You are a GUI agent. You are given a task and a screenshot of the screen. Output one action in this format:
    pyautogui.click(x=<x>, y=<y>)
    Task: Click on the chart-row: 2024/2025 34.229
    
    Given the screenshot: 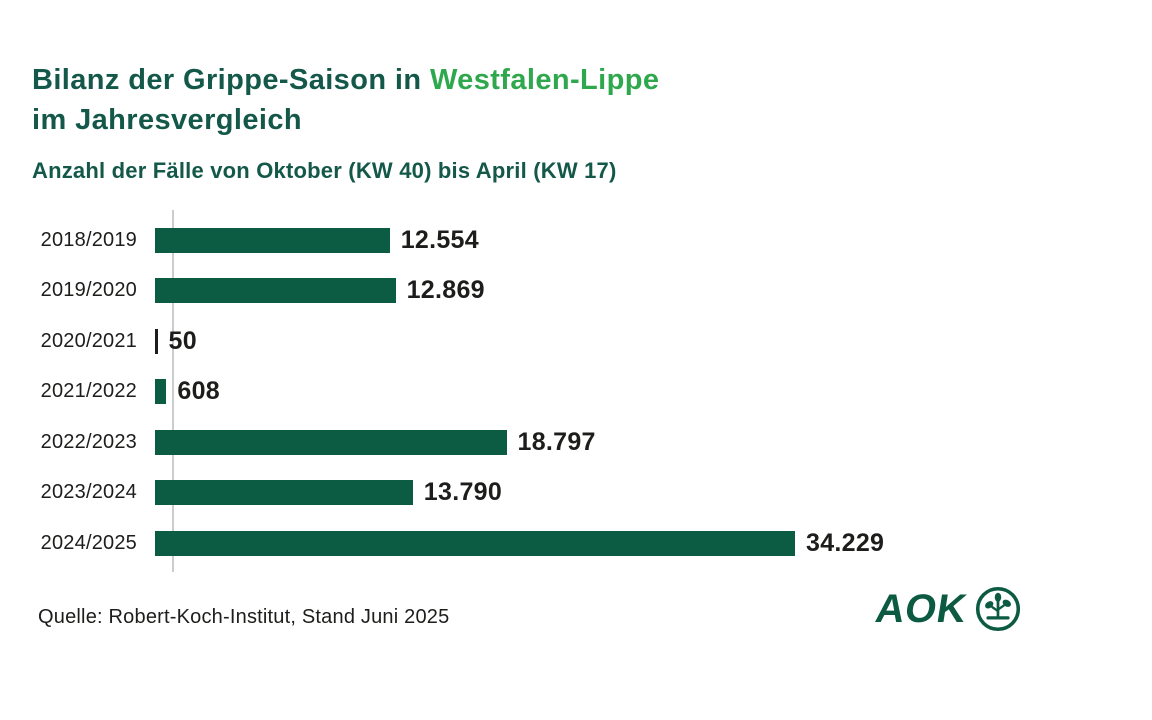 What is the action you would take?
    pyautogui.click(x=577, y=543)
    